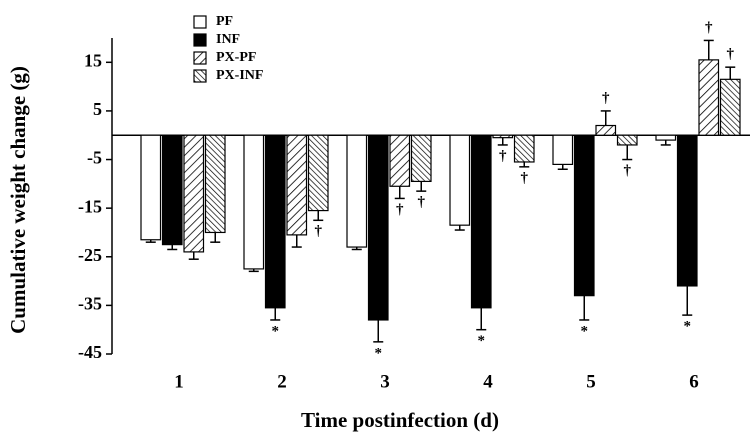 The width and height of the screenshot is (754, 438). What do you see at coordinates (400, 420) in the screenshot?
I see `x-axis-label: Time postinfection (d)` at bounding box center [400, 420].